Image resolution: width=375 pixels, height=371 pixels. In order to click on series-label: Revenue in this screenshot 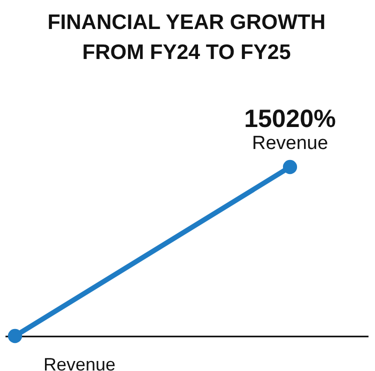, I will do `click(290, 143)`.